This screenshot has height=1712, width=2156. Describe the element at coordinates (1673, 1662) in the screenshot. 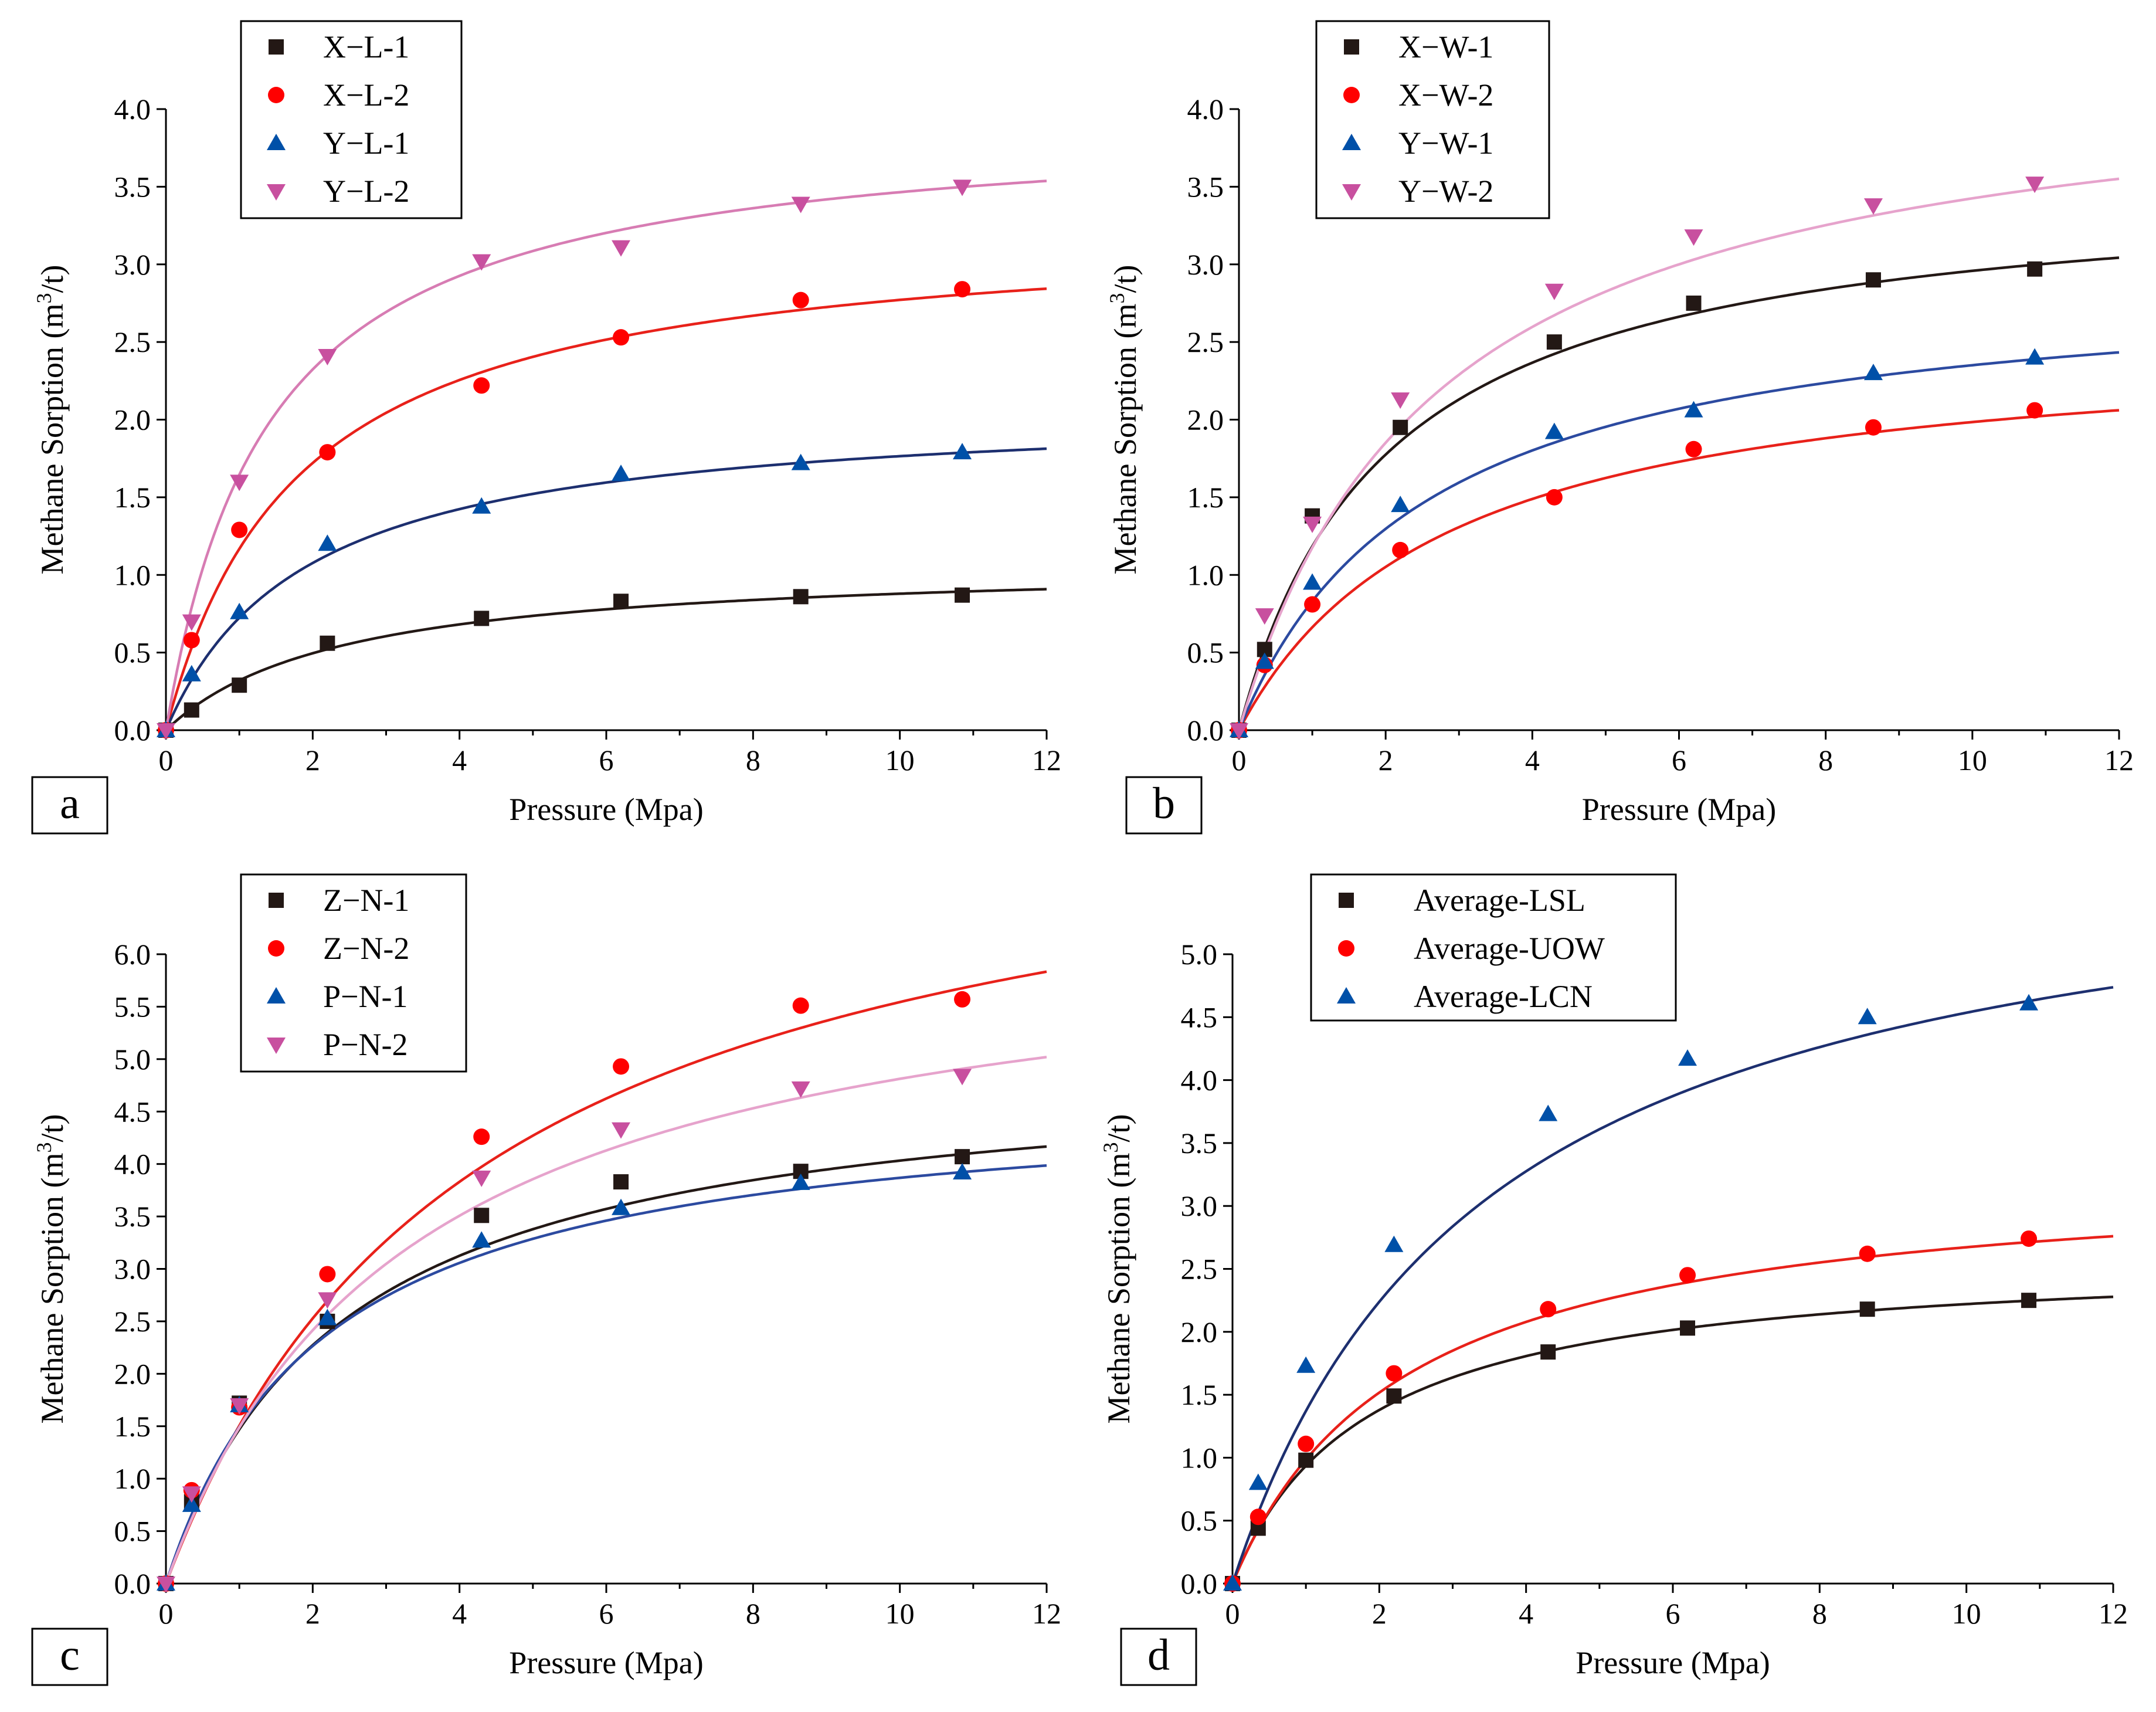

I see `x-axis-title: Pressure (Mpa)` at that location.